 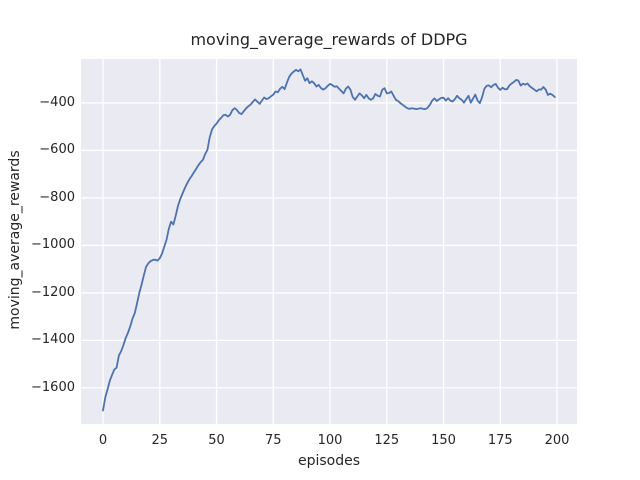 What do you see at coordinates (53, 340) in the screenshot?
I see `y-tick-label: −1400` at bounding box center [53, 340].